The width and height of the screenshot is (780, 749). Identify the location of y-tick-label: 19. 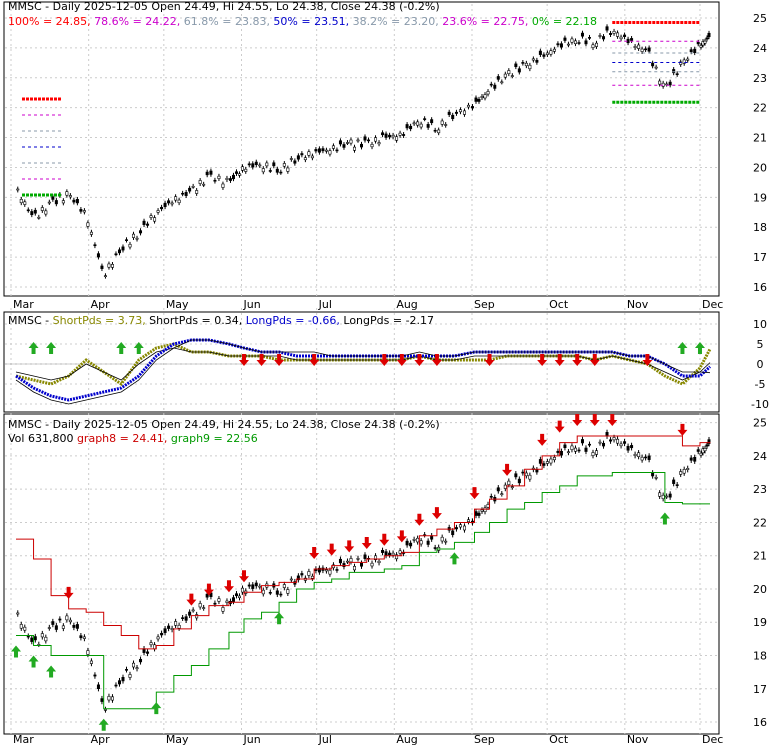
(760, 622).